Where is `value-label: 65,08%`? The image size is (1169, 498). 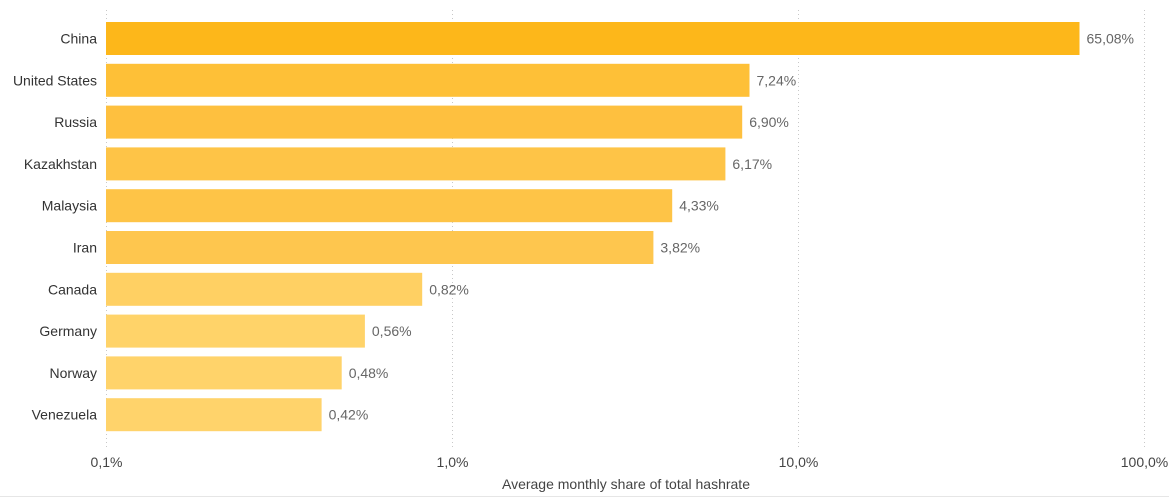
value-label: 65,08% is located at coordinates (1110, 39).